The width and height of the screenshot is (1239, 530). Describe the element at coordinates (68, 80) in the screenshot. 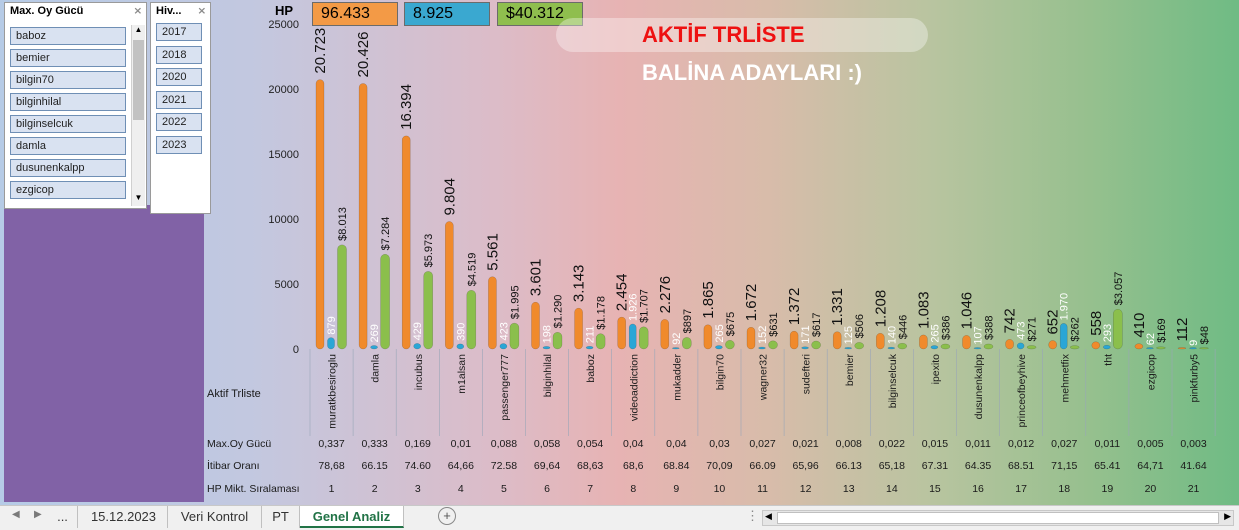

I see `slicer-item: bilgin70` at that location.